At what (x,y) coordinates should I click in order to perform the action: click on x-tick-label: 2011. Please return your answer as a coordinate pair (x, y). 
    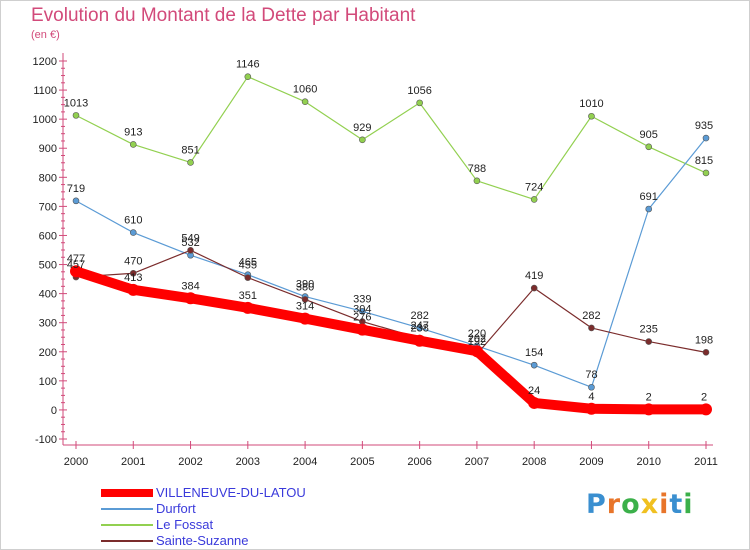
    Looking at the image, I should click on (706, 462).